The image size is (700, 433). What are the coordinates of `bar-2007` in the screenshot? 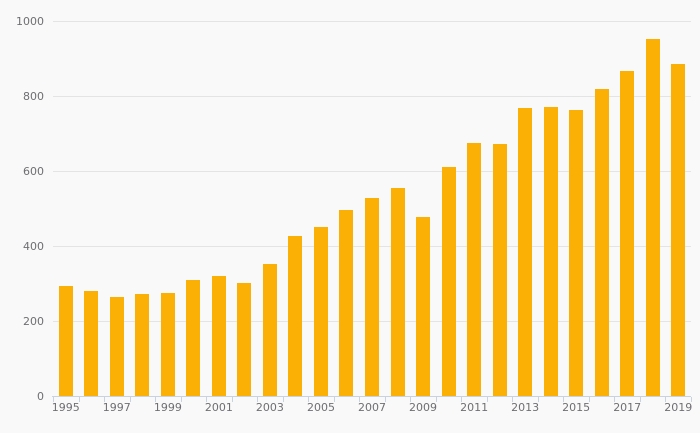 It's located at (372, 297).